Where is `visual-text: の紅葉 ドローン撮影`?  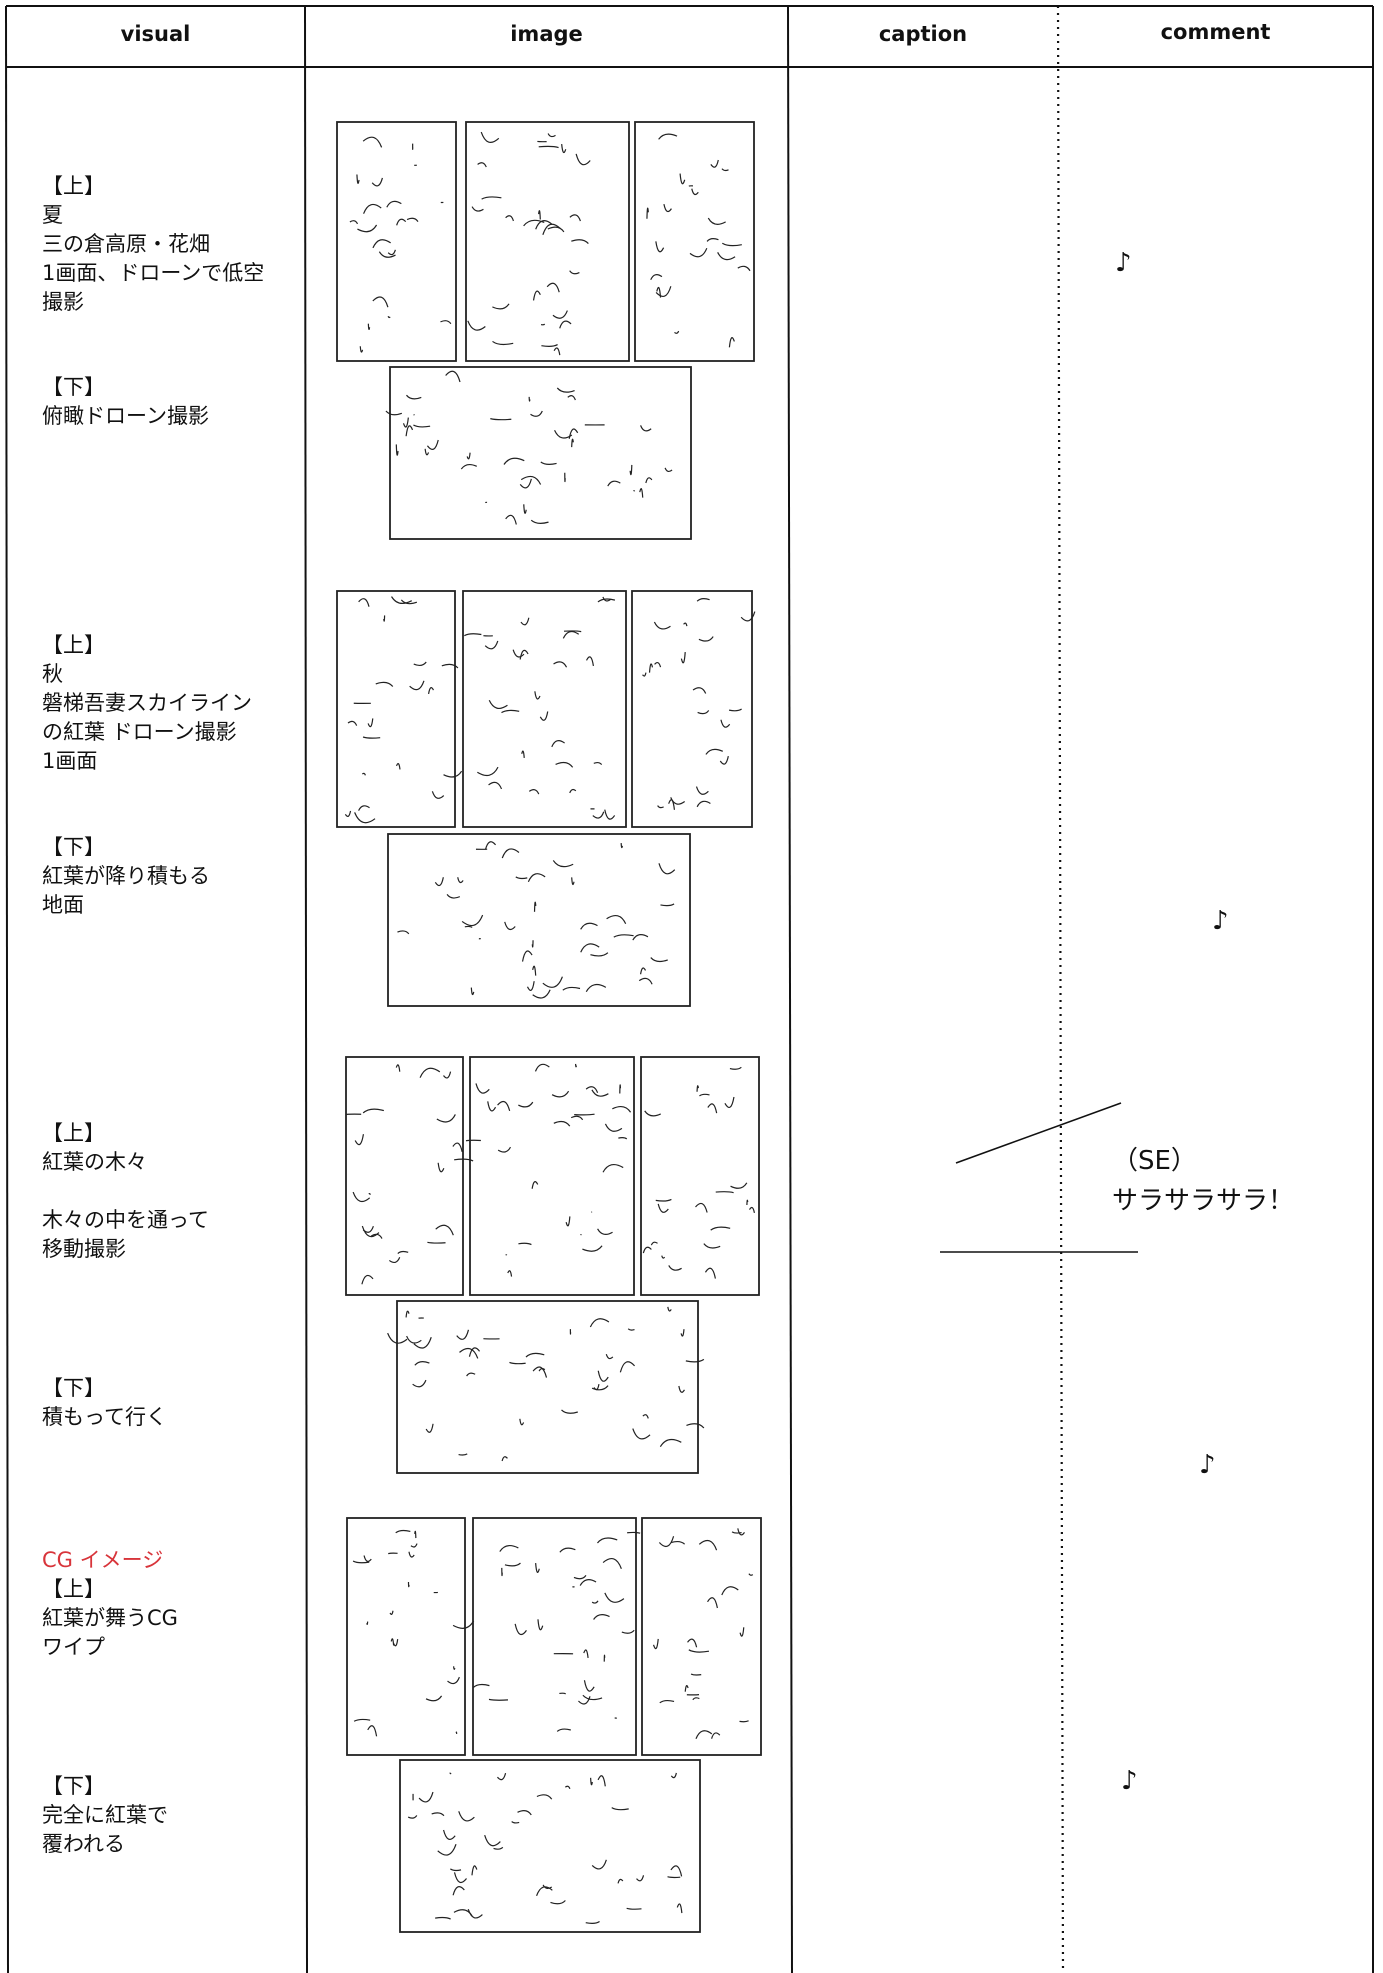 visual-text: の紅葉 ドローン撮影 is located at coordinates (139, 732).